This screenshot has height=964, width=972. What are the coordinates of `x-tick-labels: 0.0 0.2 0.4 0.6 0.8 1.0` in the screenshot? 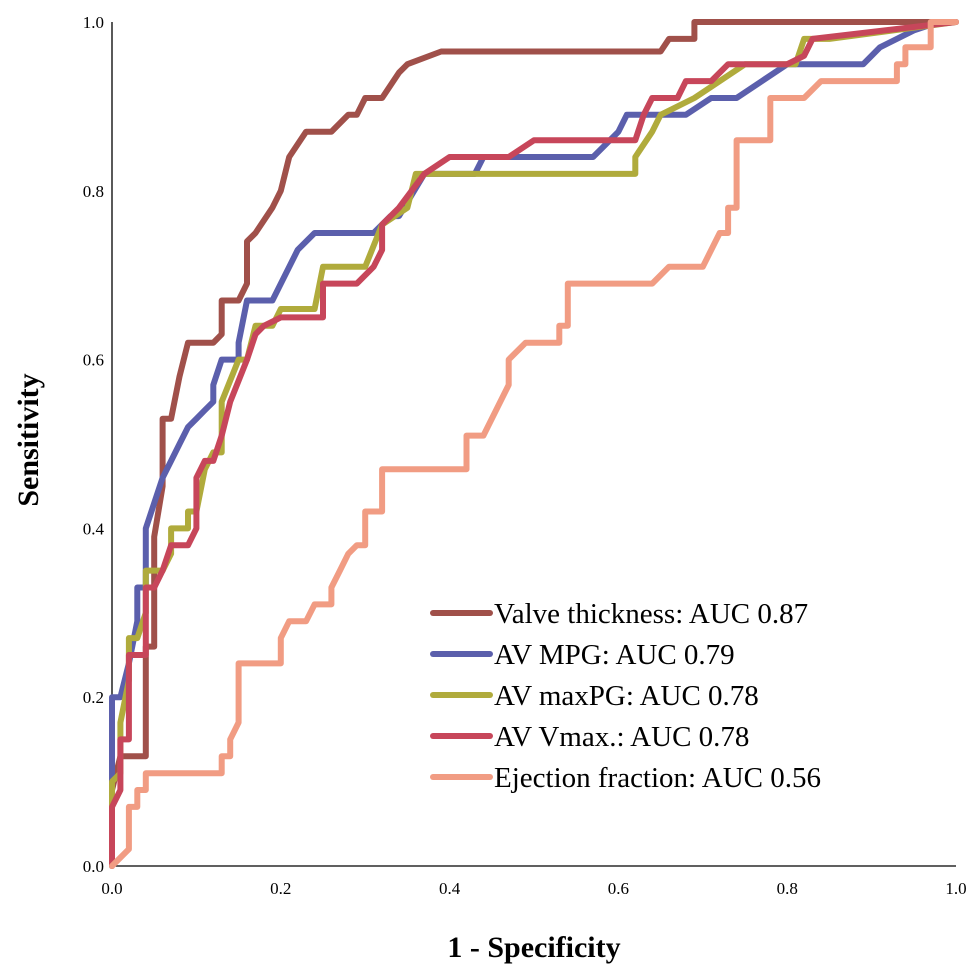 It's located at (533, 888).